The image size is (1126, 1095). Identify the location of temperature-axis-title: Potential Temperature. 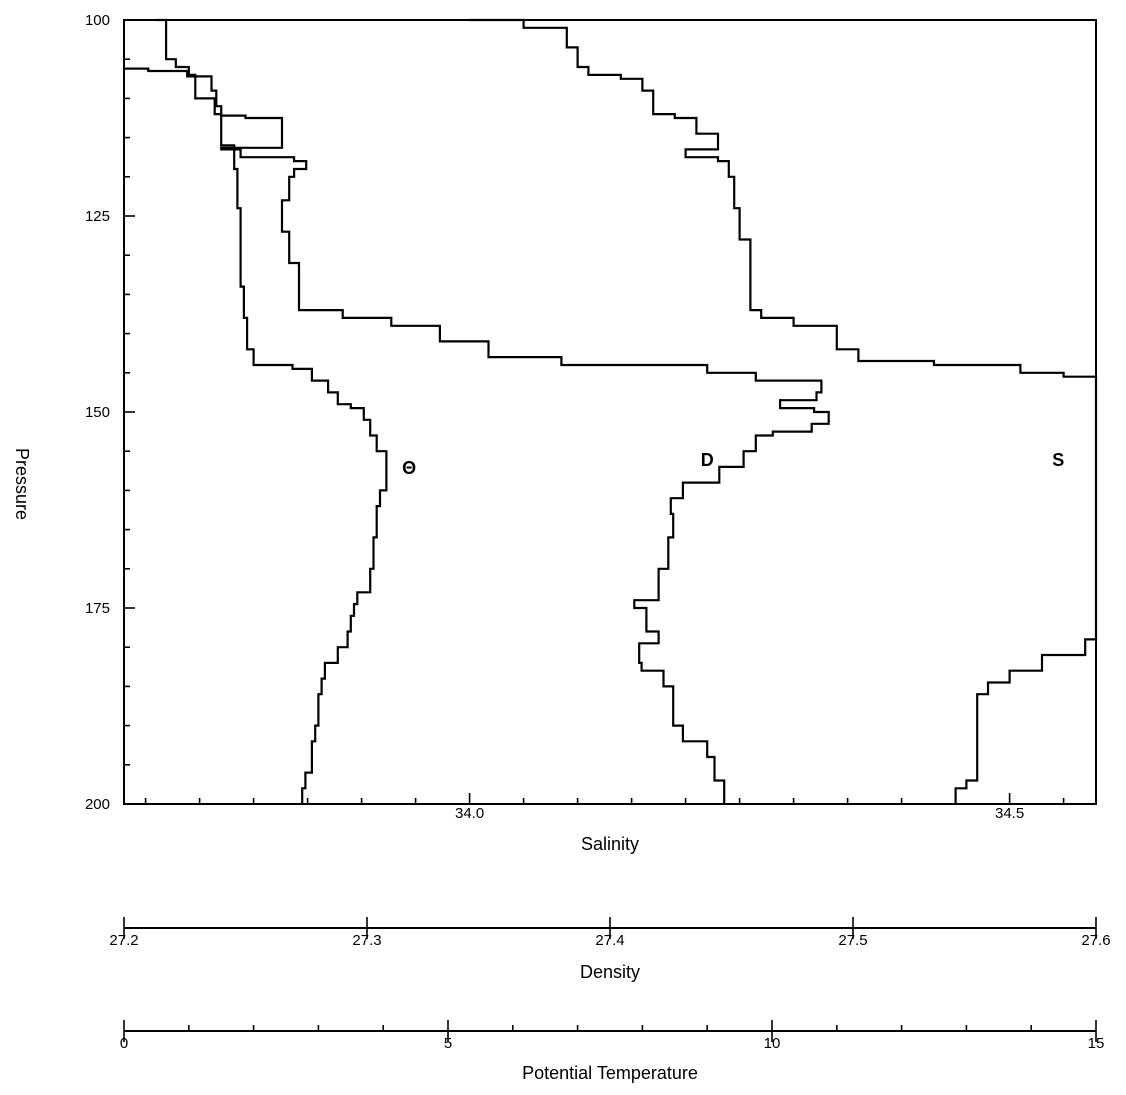
(610, 1073).